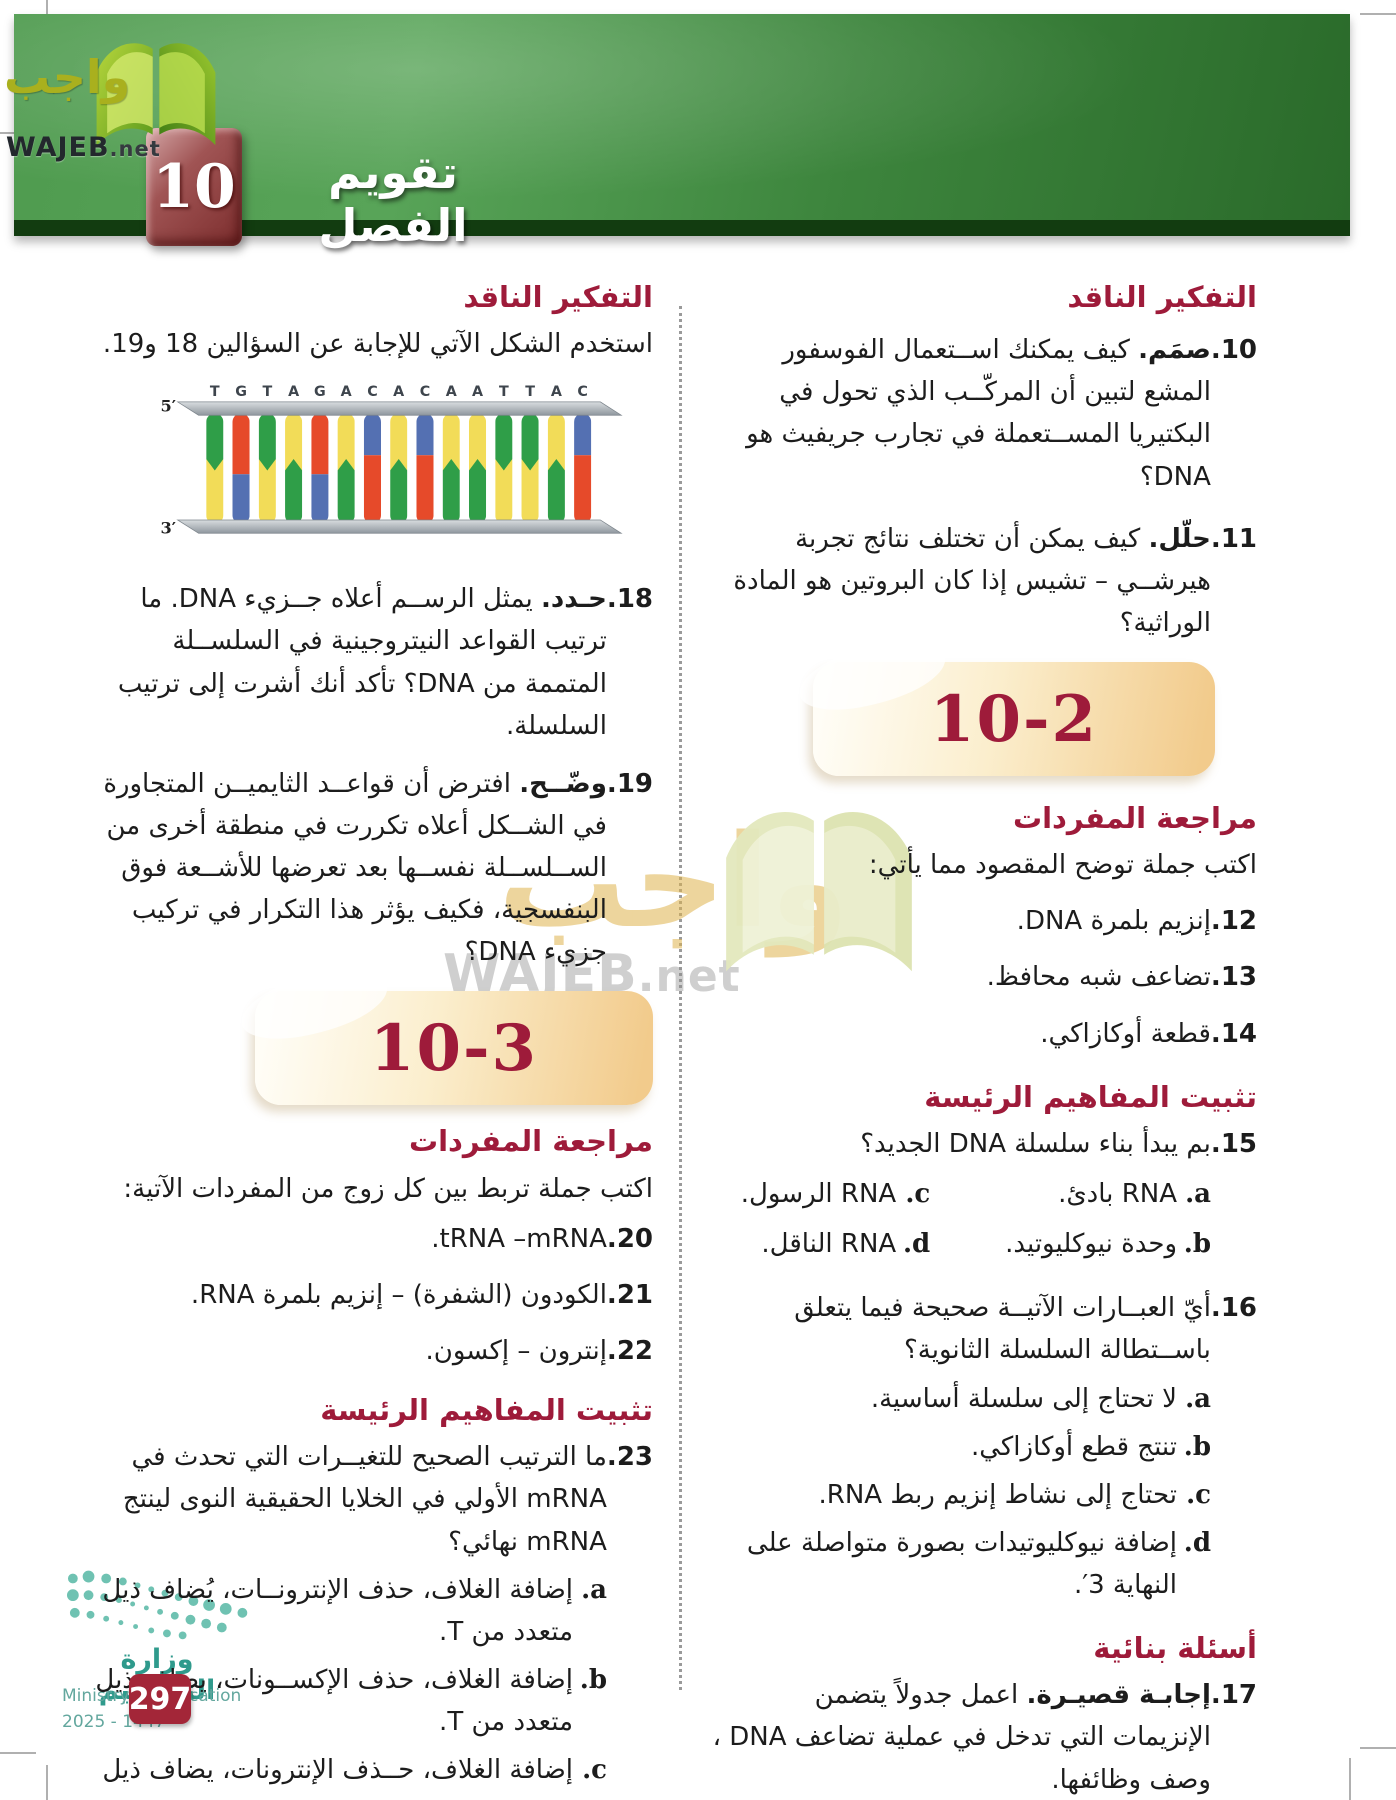  Describe the element at coordinates (680, 998) in the screenshot. I see `column-divider` at that location.